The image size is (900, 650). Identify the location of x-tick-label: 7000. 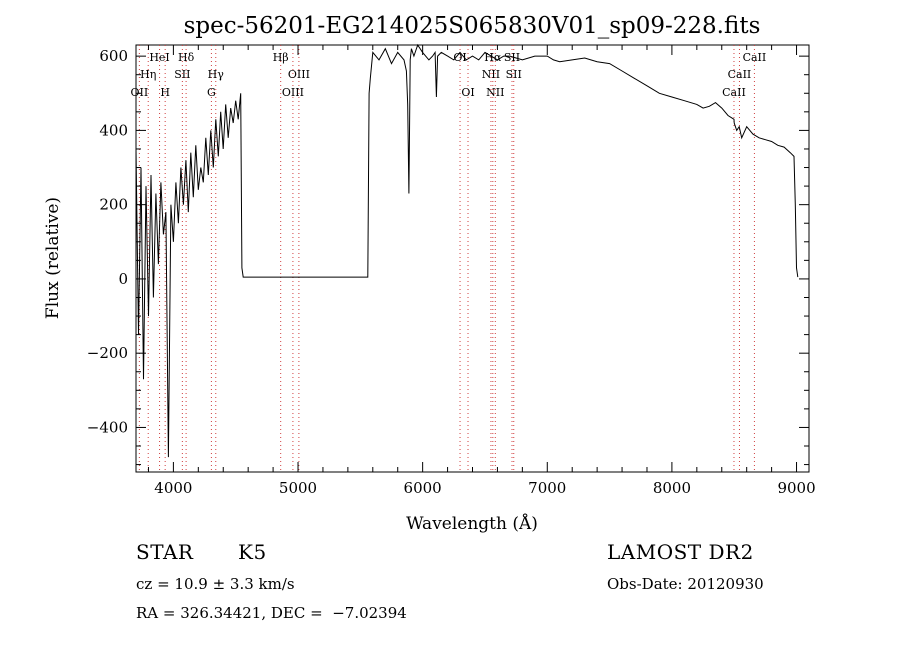
(547, 488).